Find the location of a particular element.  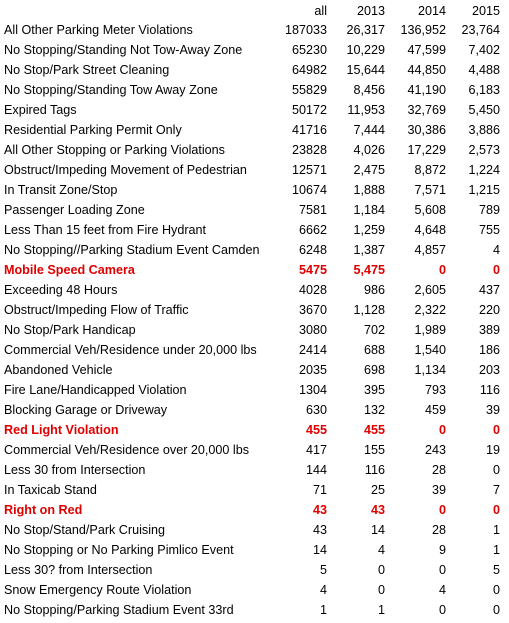

violation-name-cell: No Stopping/Parking Stadium Event 33rd is located at coordinates (136, 610).